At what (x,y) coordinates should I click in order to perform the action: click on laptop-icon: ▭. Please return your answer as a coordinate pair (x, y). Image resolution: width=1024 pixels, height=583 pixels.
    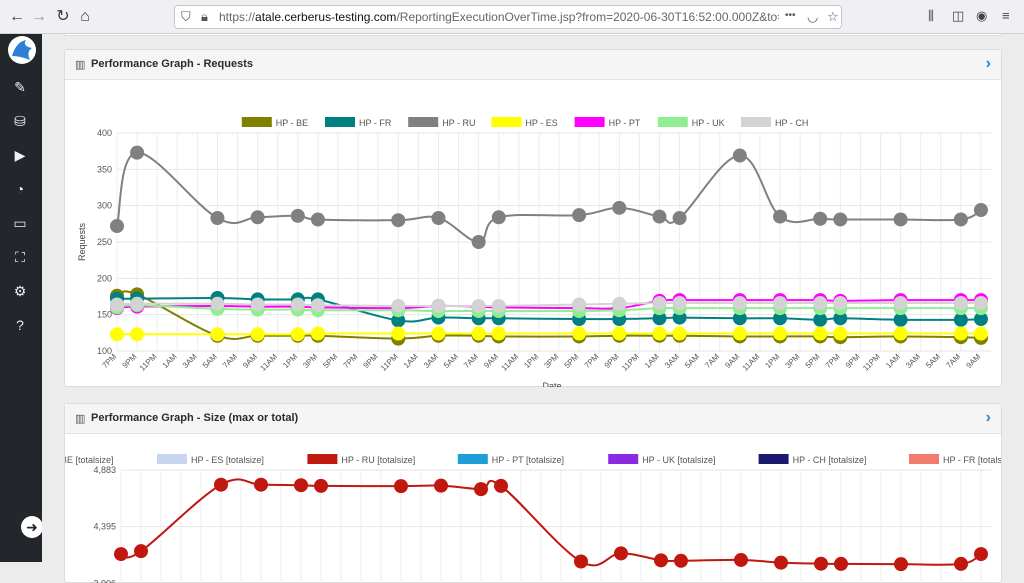
    Looking at the image, I should click on (20, 223).